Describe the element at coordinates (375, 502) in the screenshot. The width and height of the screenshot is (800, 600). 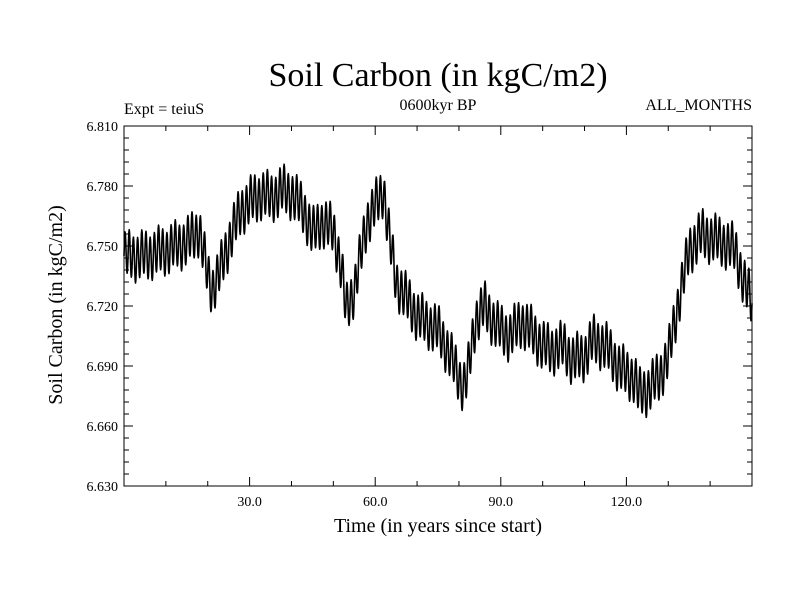
I see `x-tick-label: 60.0` at that location.